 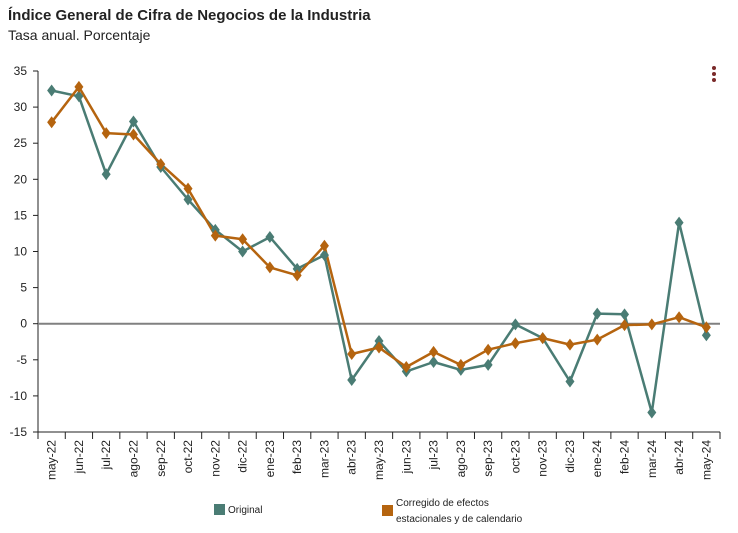 I want to click on legend-swatch-original, so click(x=219, y=509).